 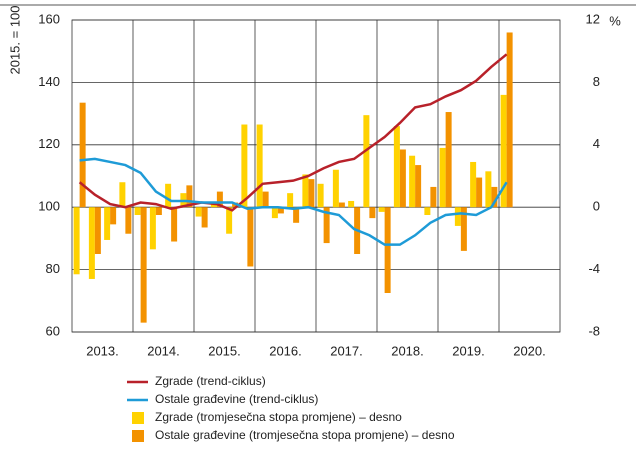 What do you see at coordinates (49, 18) in the screenshot?
I see `y-tick-label: 160` at bounding box center [49, 18].